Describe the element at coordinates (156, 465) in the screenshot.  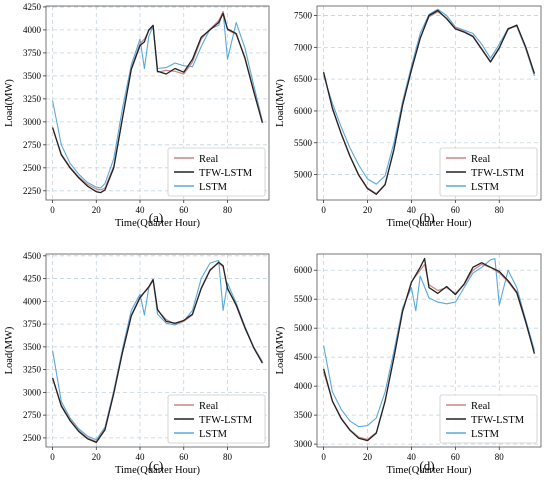
I see `panel-caption: (c)` at that location.